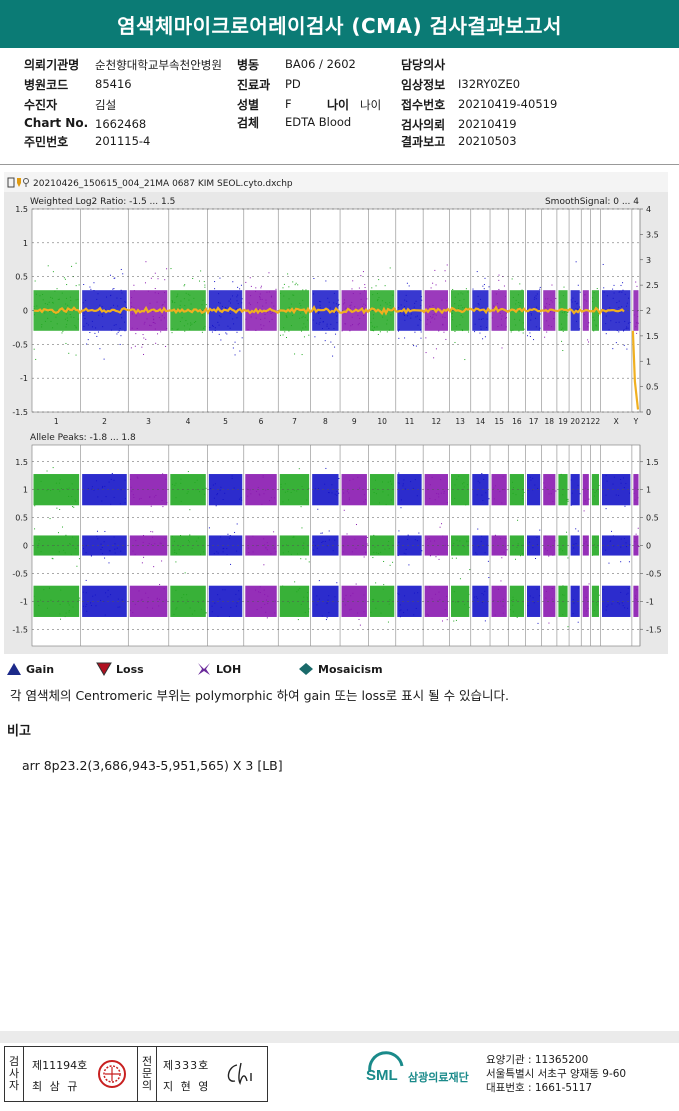 The width and height of the screenshot is (679, 1111). Describe the element at coordinates (130, 669) in the screenshot. I see `legend-label: Loss` at that location.